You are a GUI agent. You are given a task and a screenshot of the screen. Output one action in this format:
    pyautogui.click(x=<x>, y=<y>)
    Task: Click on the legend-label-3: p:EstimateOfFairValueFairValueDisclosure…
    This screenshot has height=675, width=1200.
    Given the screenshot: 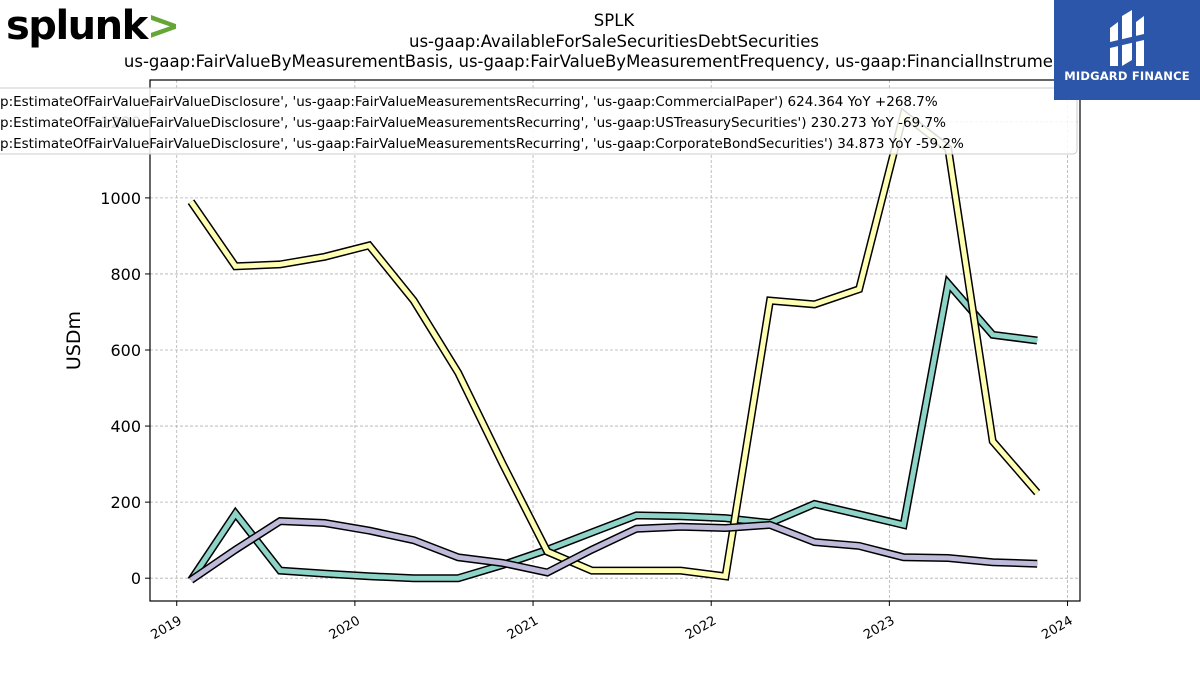 What is the action you would take?
    pyautogui.click(x=482, y=144)
    